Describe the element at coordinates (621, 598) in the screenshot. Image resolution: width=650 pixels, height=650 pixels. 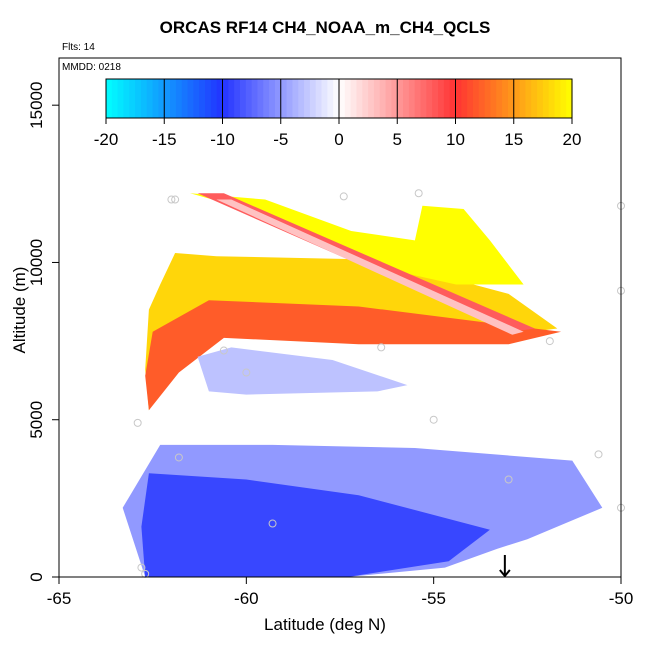
I see `x-tick-label: -50` at that location.